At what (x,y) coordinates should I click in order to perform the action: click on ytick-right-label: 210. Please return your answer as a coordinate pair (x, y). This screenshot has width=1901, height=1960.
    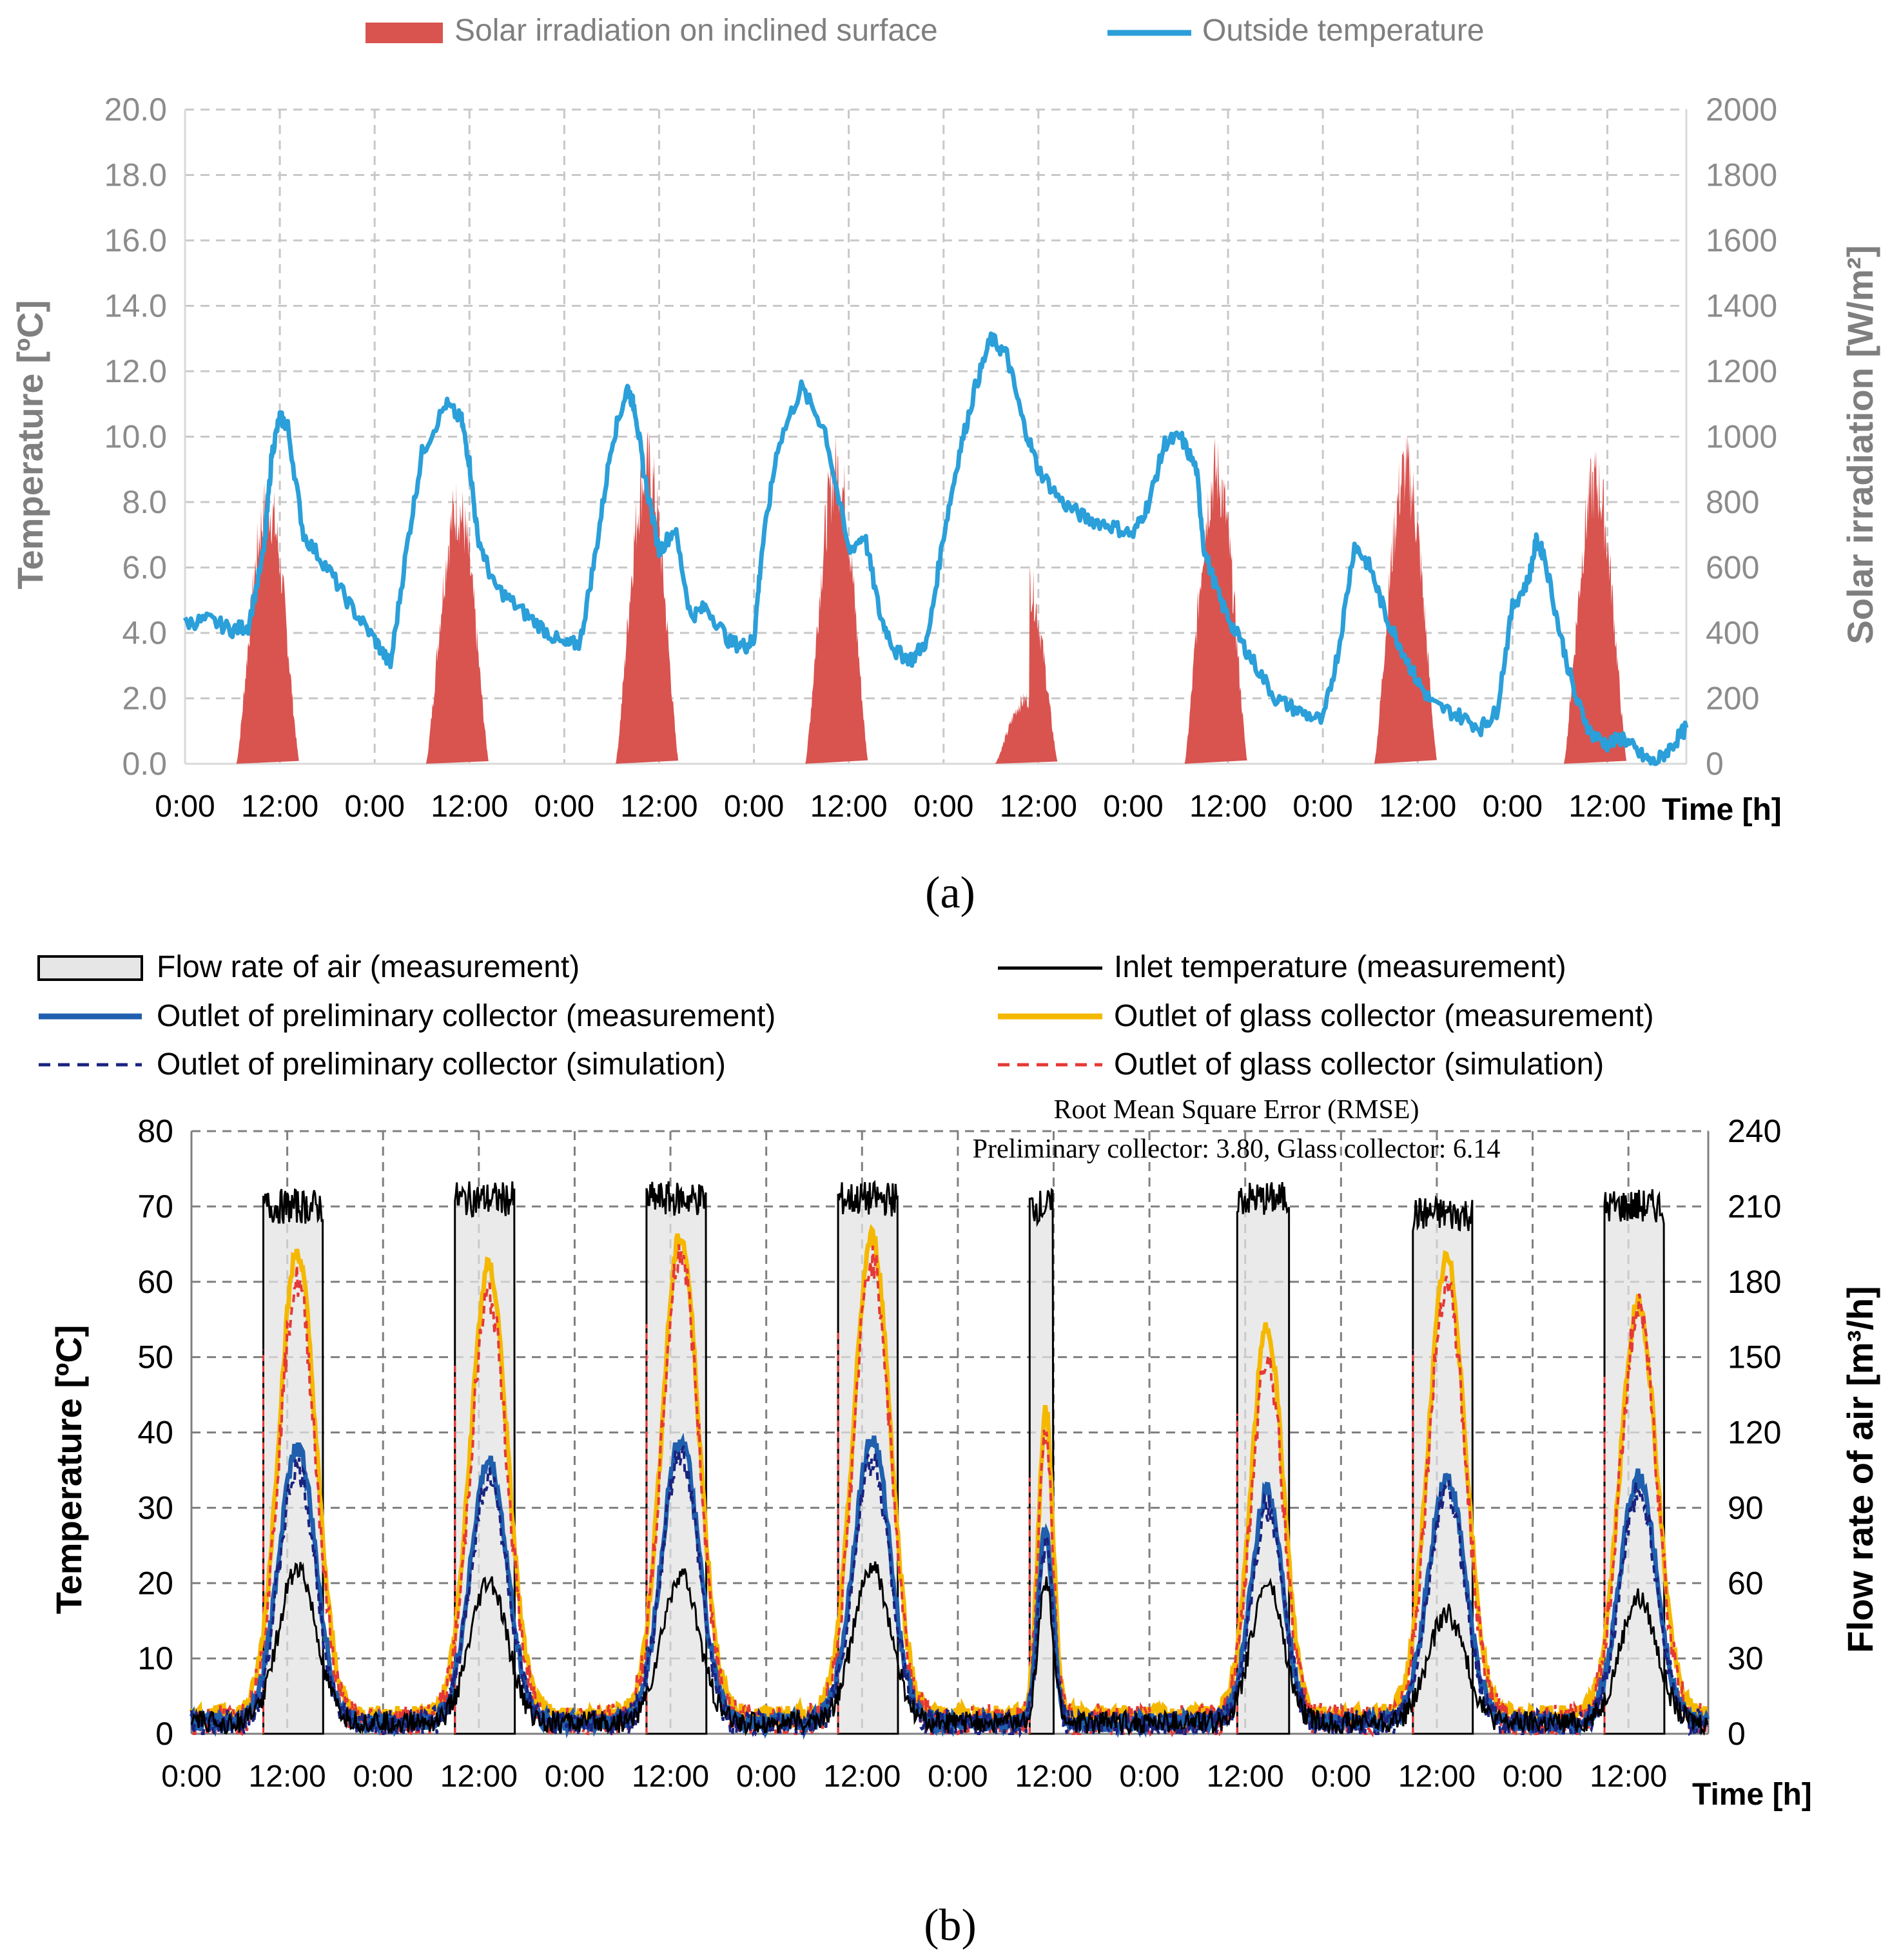
    Looking at the image, I should click on (1755, 1207).